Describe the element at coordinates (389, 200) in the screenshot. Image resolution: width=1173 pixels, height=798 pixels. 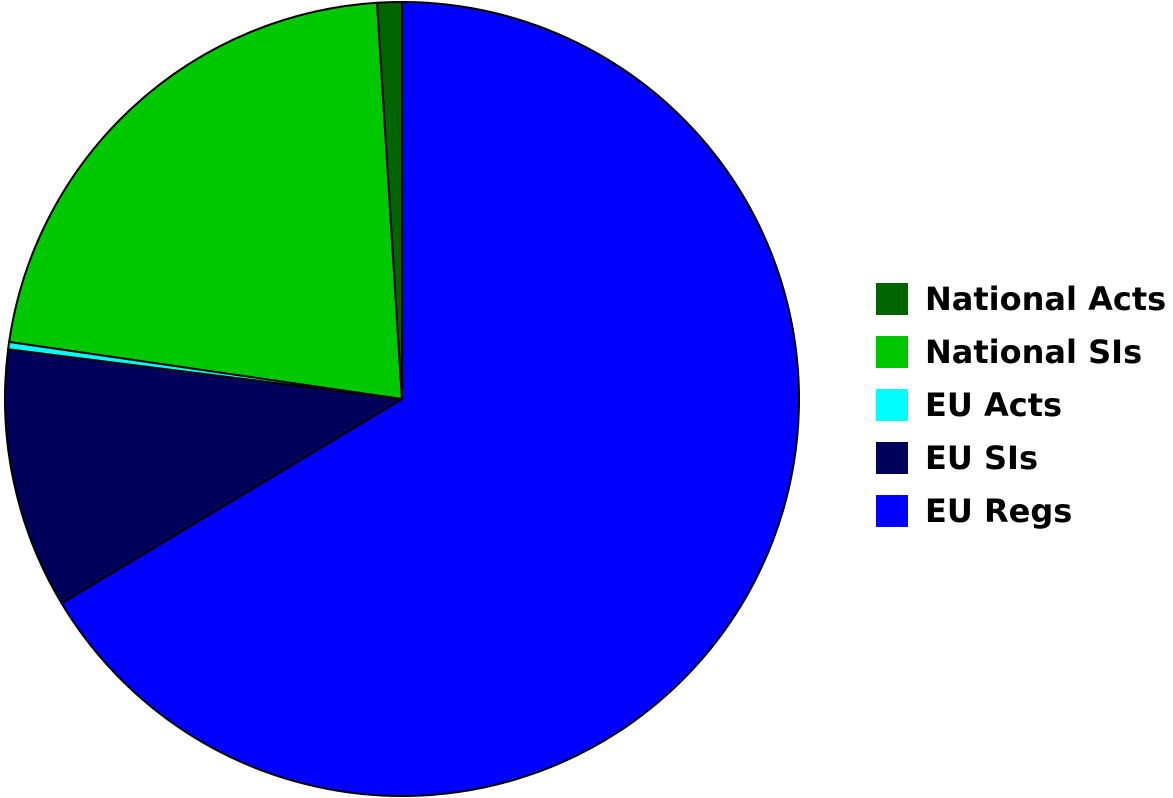
I see `pie-slice-national-acts` at that location.